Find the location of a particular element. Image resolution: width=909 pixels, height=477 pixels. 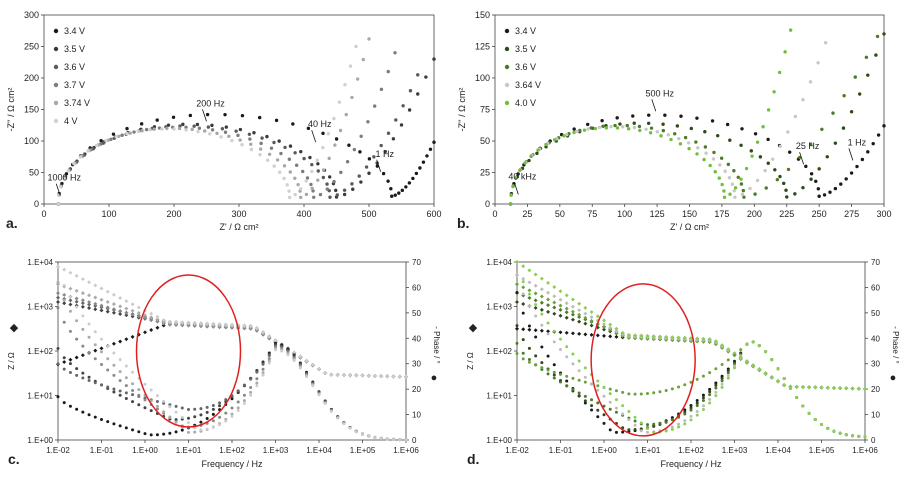

x-tick-label: 1.E-01 is located at coordinates (102, 450).